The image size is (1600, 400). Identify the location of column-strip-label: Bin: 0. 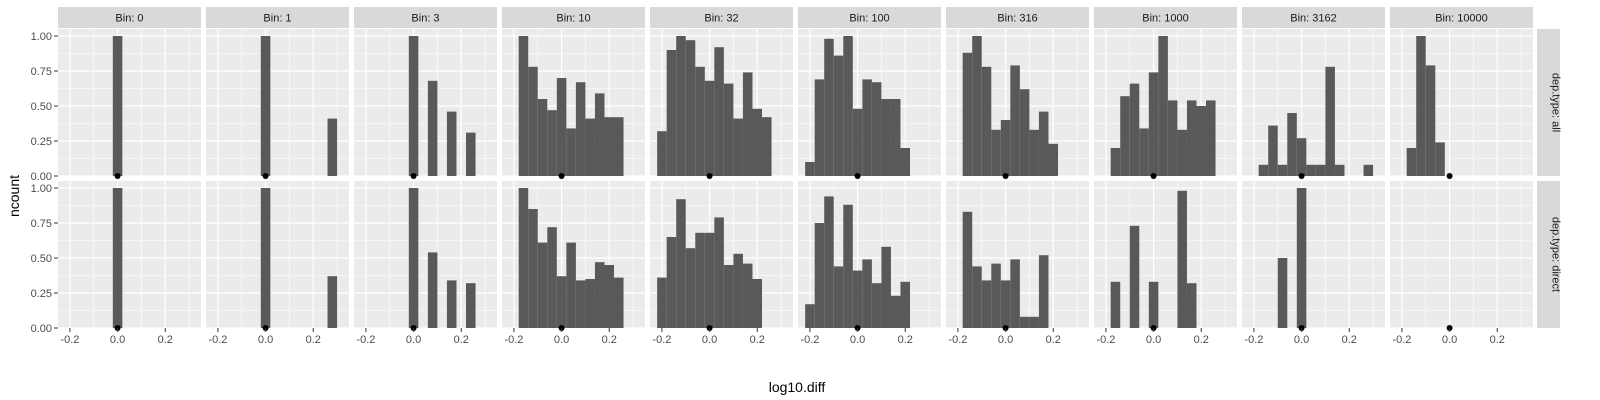
(129, 19).